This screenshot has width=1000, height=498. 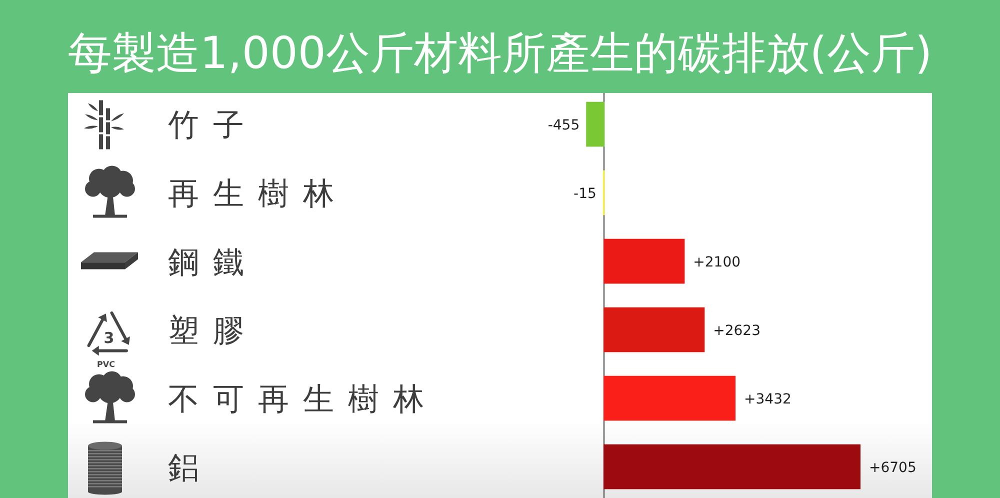 What do you see at coordinates (892, 468) in the screenshot?
I see `data-label: +6705` at bounding box center [892, 468].